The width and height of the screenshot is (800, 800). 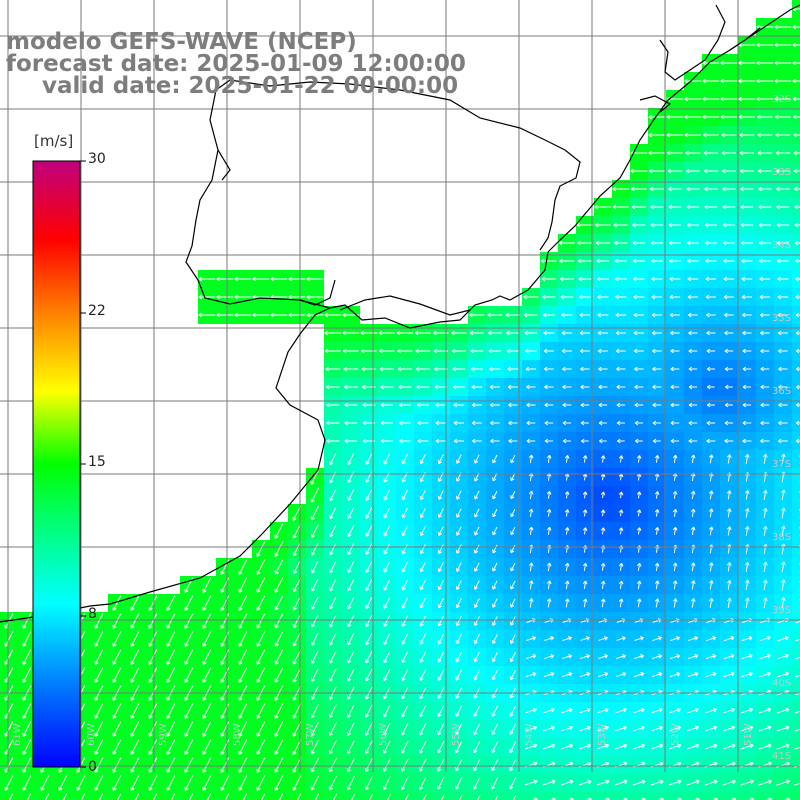 What do you see at coordinates (782, 464) in the screenshot?
I see `lat-label: 37S` at bounding box center [782, 464].